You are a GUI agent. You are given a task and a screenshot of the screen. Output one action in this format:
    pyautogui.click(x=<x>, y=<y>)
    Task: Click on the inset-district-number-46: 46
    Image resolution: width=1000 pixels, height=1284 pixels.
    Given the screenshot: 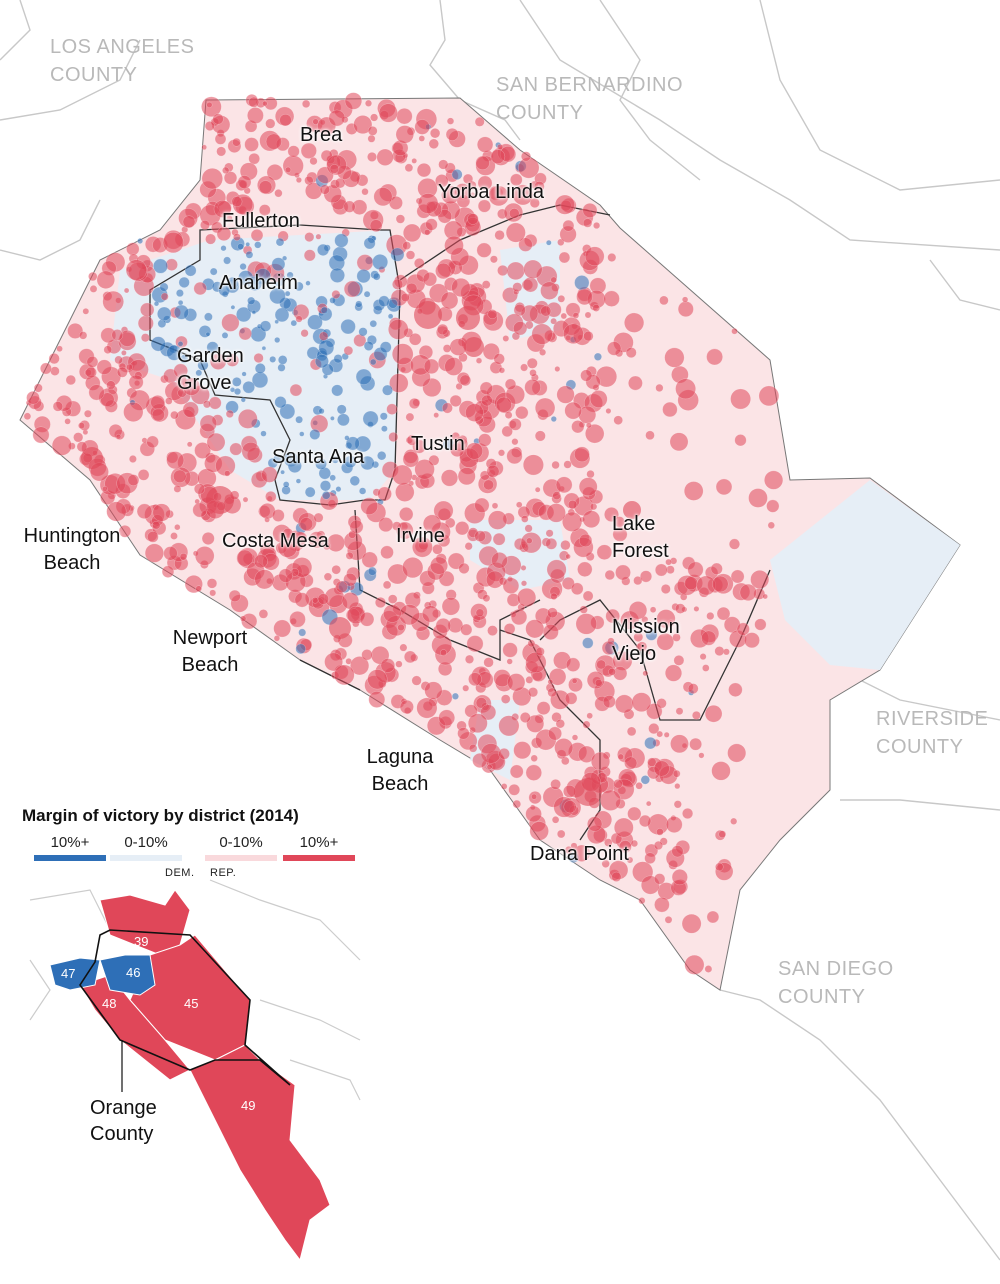 What is the action you would take?
    pyautogui.click(x=133, y=972)
    